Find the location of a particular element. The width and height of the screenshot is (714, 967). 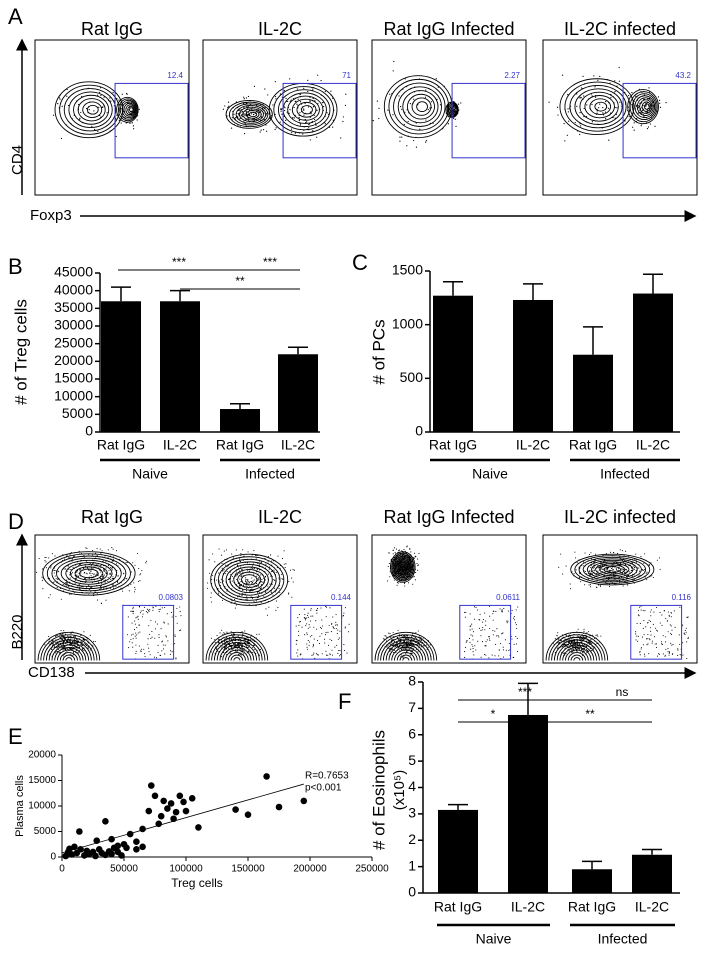

y-tick-label: 1500 is located at coordinates (407, 270).